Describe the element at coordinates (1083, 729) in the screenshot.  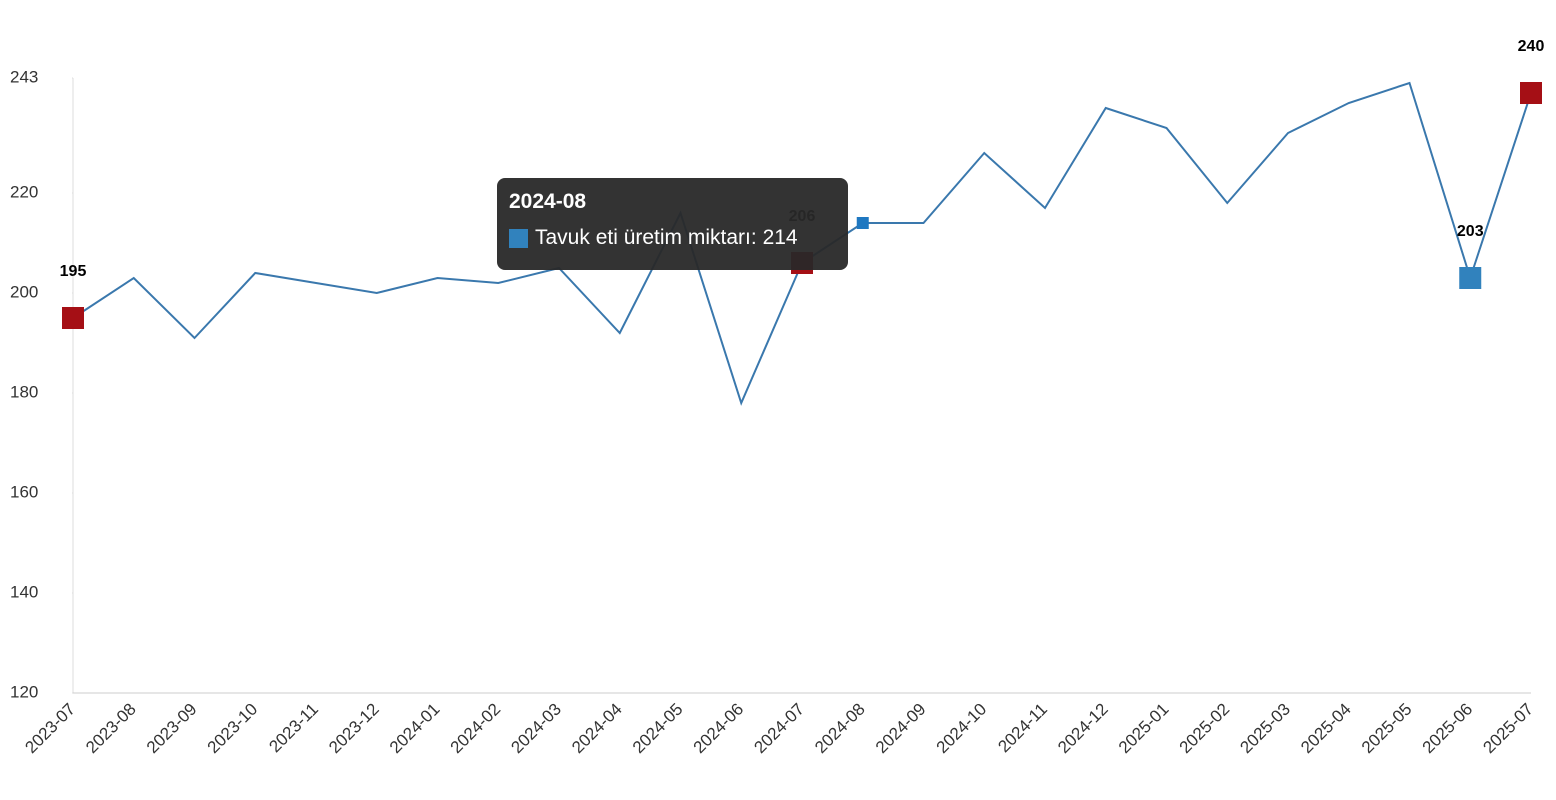
I see `x-tick-label: 2024-12` at that location.